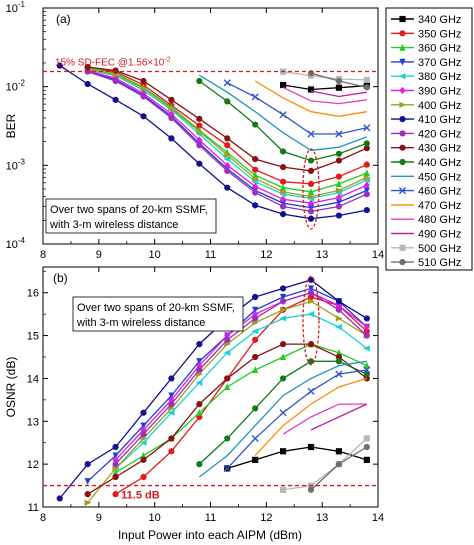 This screenshot has height=545, width=474. What do you see at coordinates (199, 382) in the screenshot?
I see `b-point-380-ghz` at bounding box center [199, 382].